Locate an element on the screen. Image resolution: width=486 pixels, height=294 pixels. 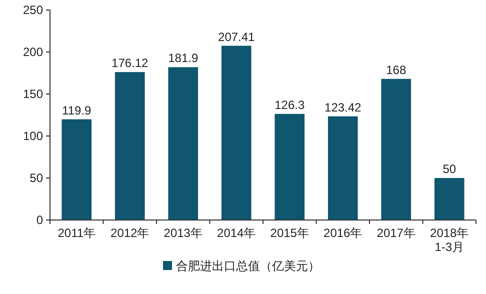
data-label: 168 is located at coordinates (396, 69).